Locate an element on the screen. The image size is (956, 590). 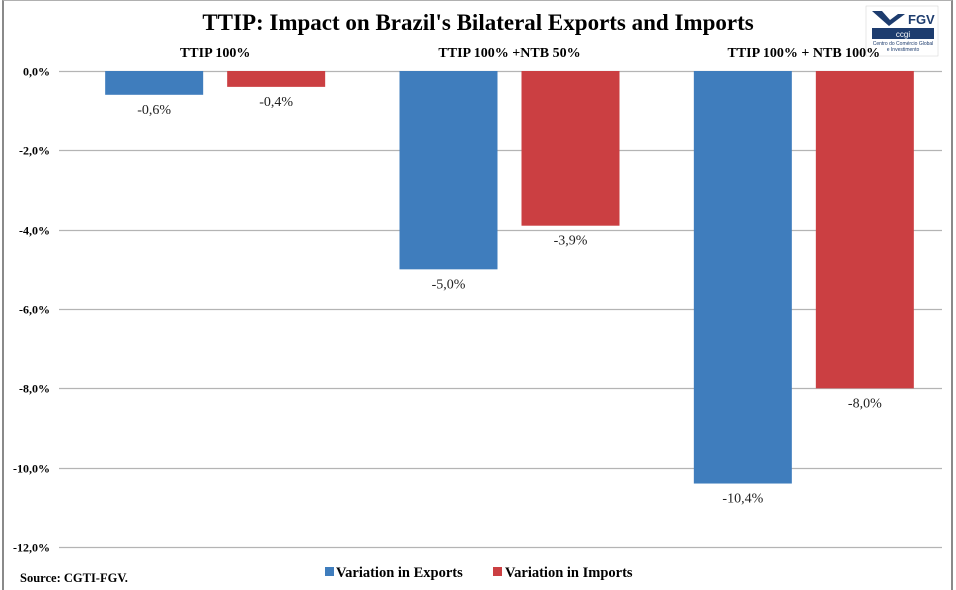
logo-unit-band is located at coordinates (903, 33).